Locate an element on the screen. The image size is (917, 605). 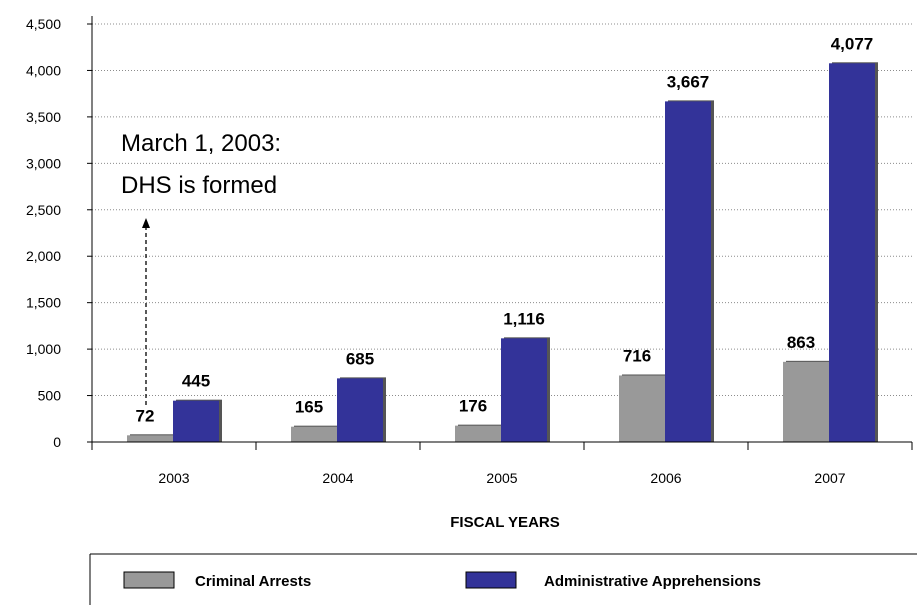
y-tick-label: 1,000 is located at coordinates (43, 349).